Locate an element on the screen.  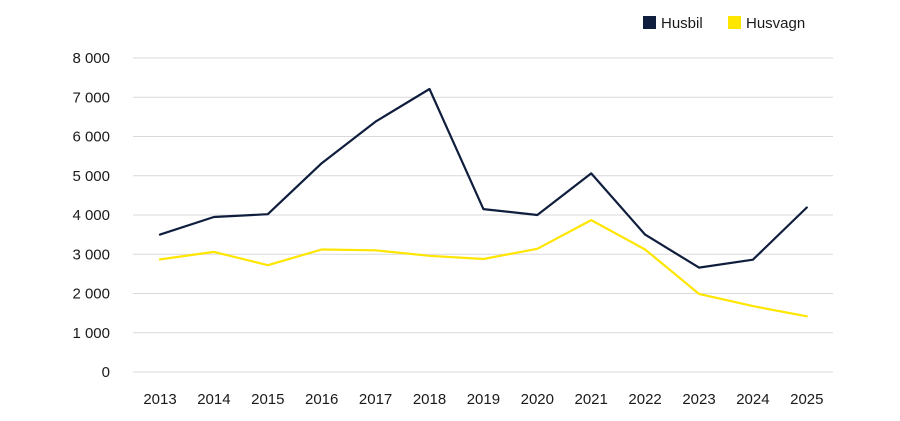
x-tick-label: 2018 is located at coordinates (429, 399).